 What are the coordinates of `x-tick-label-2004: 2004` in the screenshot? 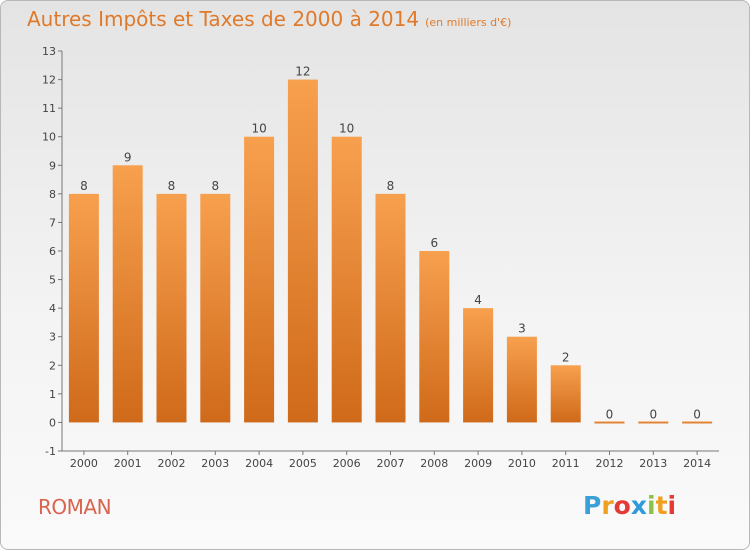 It's located at (259, 463).